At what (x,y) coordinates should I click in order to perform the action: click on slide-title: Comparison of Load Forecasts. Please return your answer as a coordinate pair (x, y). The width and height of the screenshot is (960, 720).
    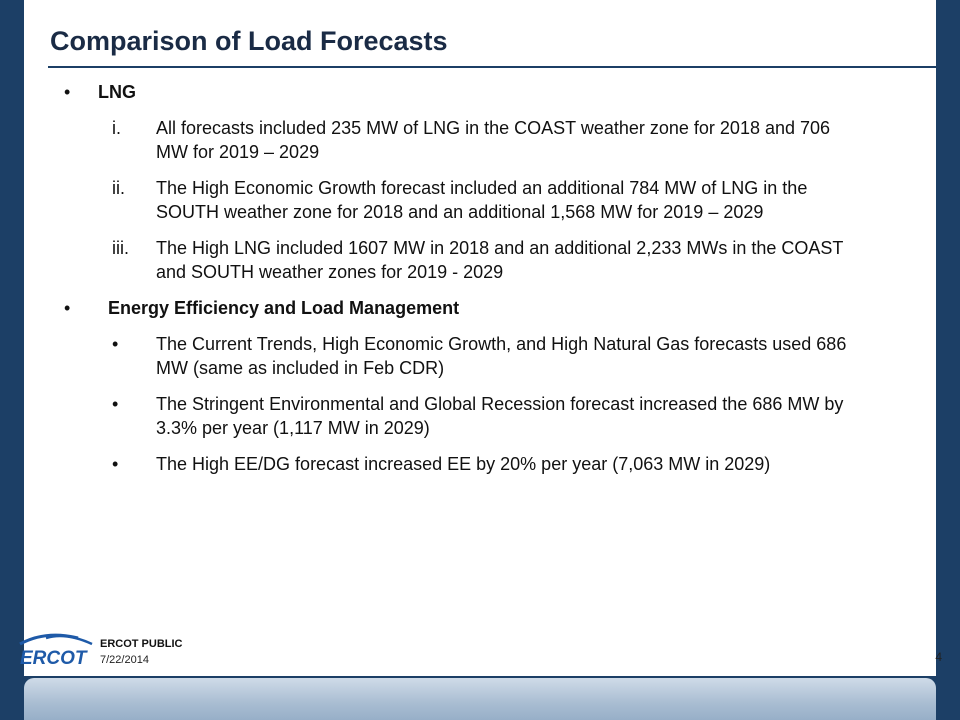
    Looking at the image, I should click on (249, 41).